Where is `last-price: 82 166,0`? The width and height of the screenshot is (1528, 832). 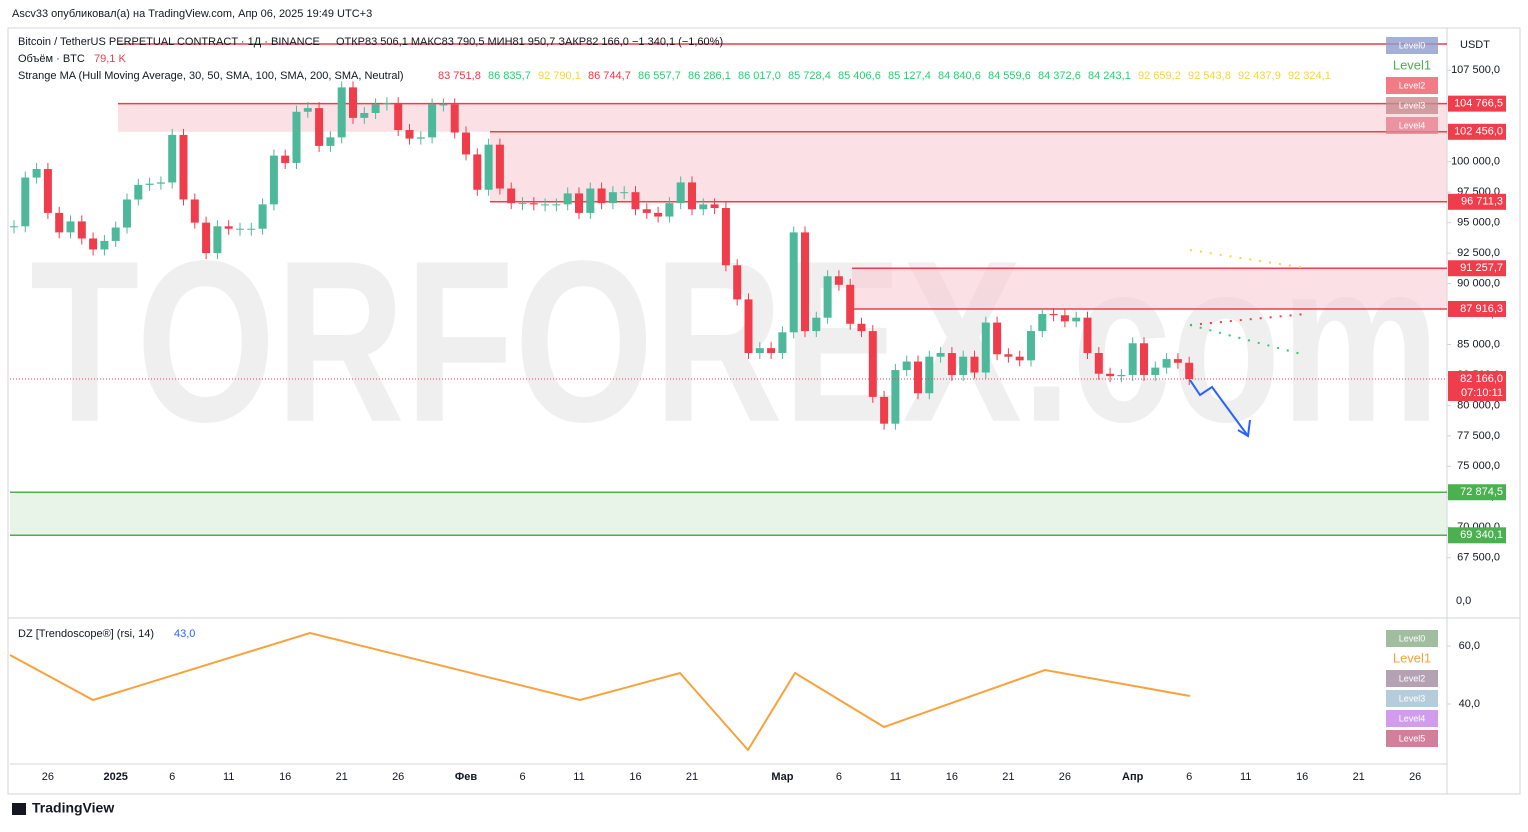 last-price: 82 166,0 is located at coordinates (1481, 379).